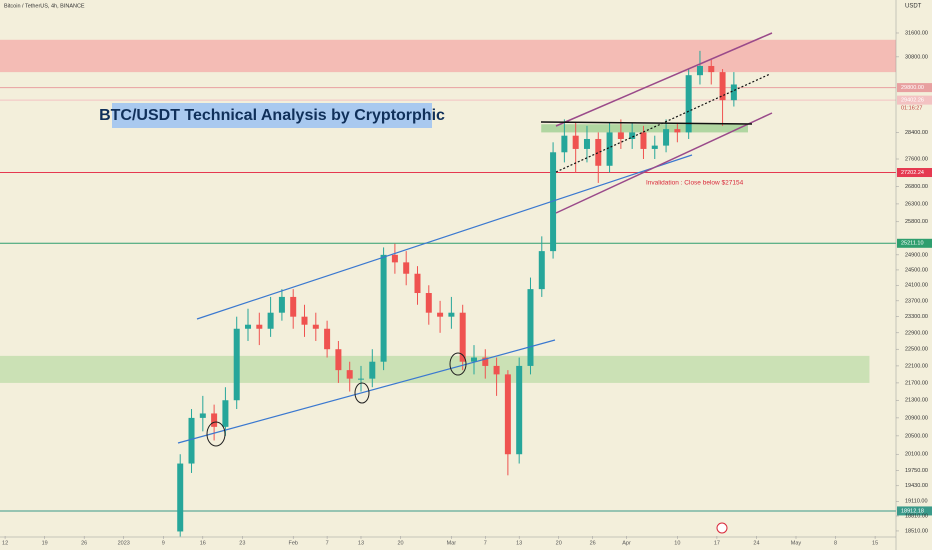 Image resolution: width=932 pixels, height=550 pixels. Describe the element at coordinates (916, 222) in the screenshot. I see `y-tick-label: 25800.00` at that location.